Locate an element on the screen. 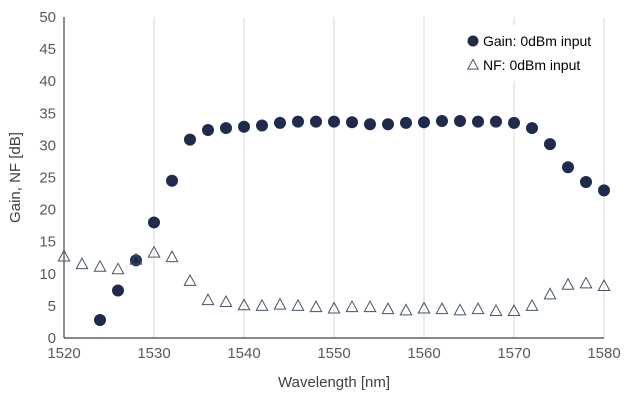  x-tick-label: 1540 is located at coordinates (243, 353).